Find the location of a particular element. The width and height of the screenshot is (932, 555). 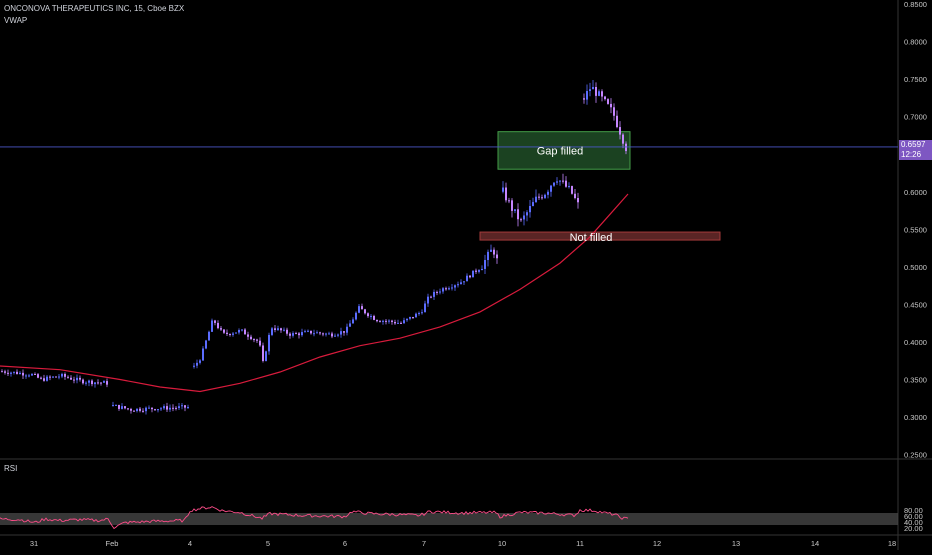

vwap-indicator-label: VWAP is located at coordinates (16, 20).